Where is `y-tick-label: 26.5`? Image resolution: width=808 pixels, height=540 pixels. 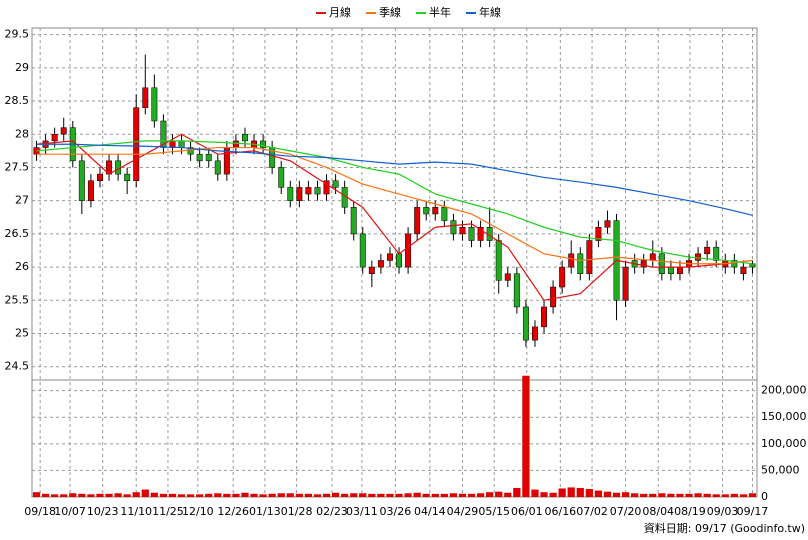
y-tick-label: 26.5 is located at coordinates (17, 233).